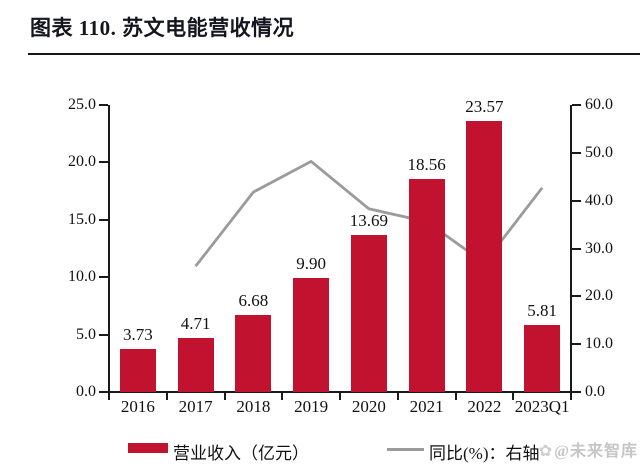 This screenshot has width=640, height=467. What do you see at coordinates (599, 104) in the screenshot?
I see `right-axis-tick-label: 60.0` at bounding box center [599, 104].